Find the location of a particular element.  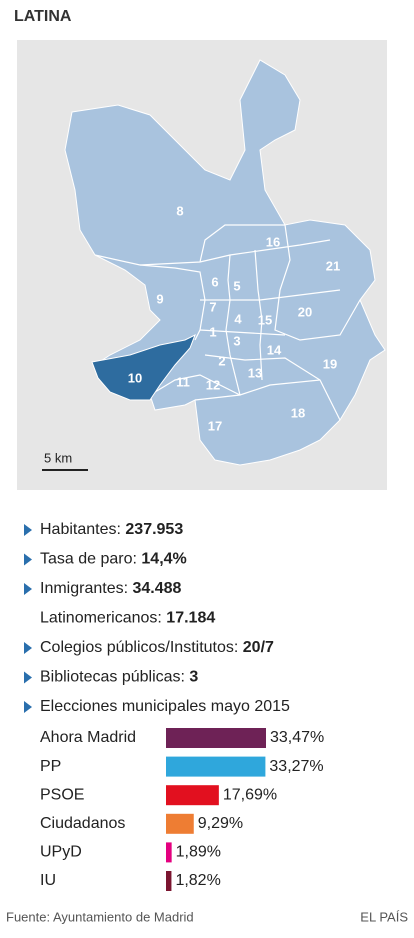

district-label: 15 is located at coordinates (265, 319).